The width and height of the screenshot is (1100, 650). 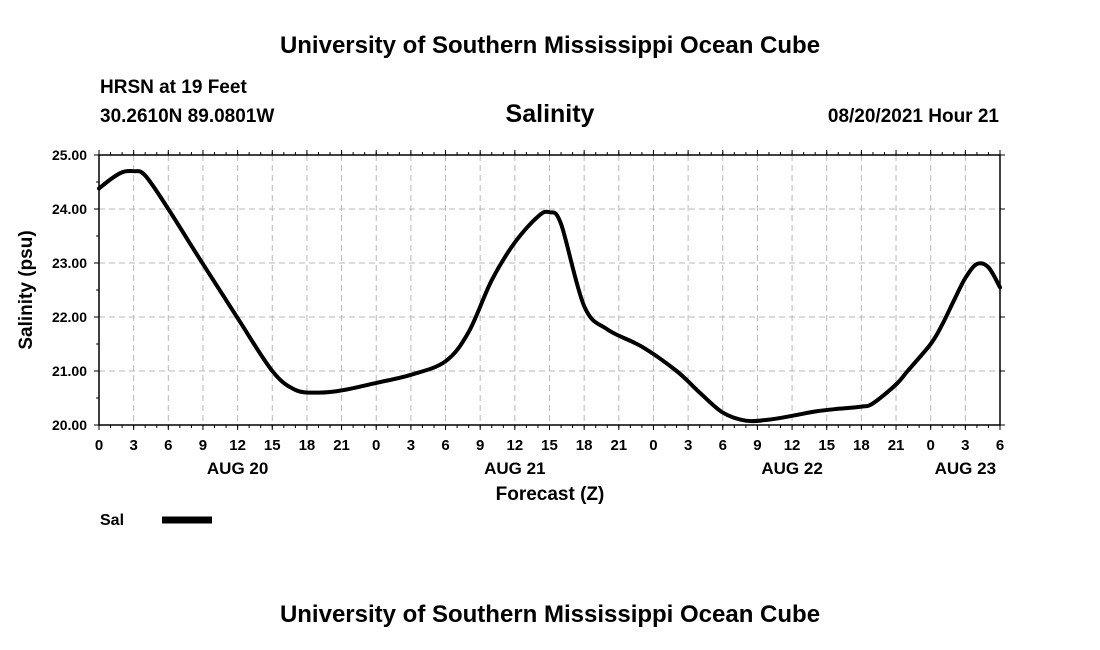 What do you see at coordinates (112, 520) in the screenshot?
I see `legend-label-sal: Sal` at bounding box center [112, 520].